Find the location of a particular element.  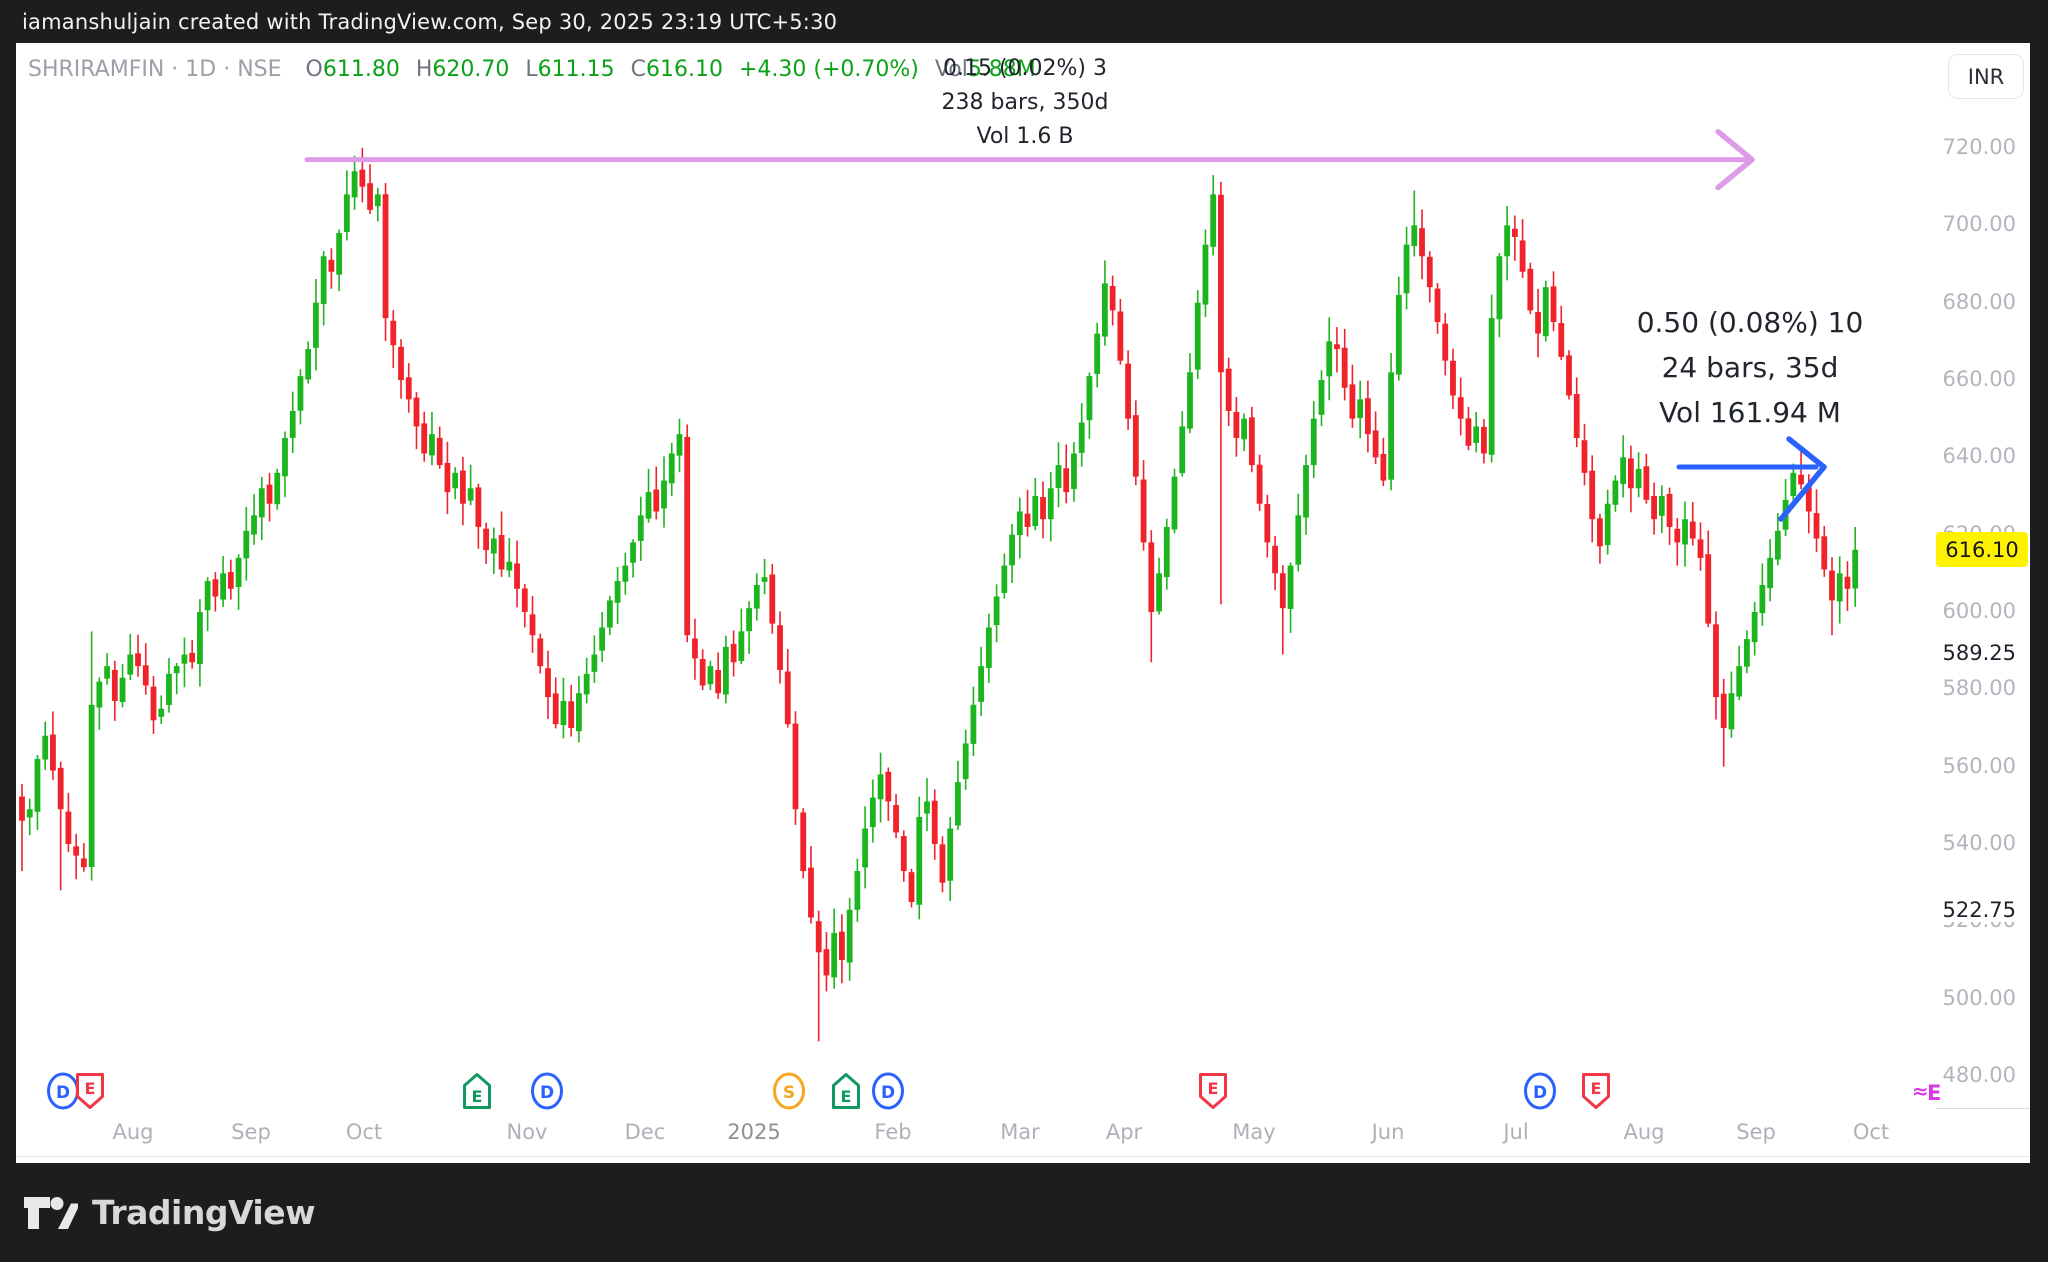

last-price-badge: 616.10 is located at coordinates (1982, 549).